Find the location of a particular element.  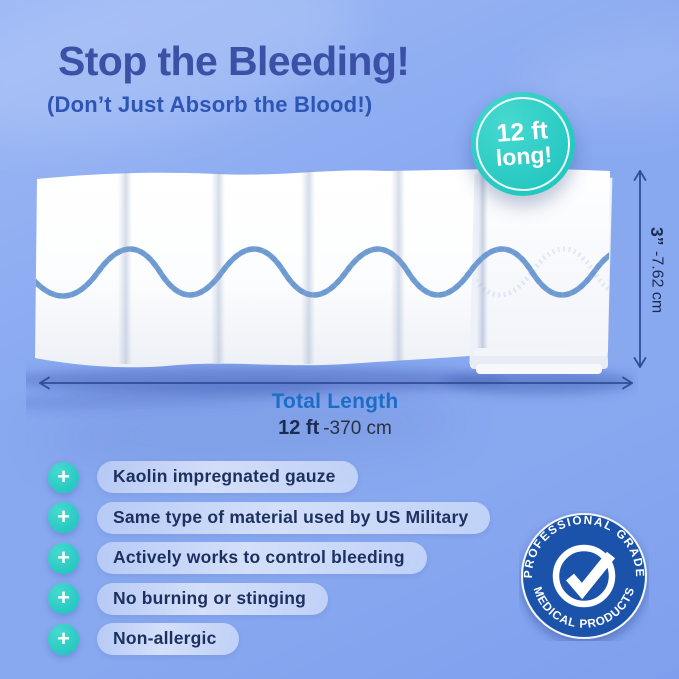

height-dimension-label: 3” -7.62 cm is located at coordinates (656, 270).